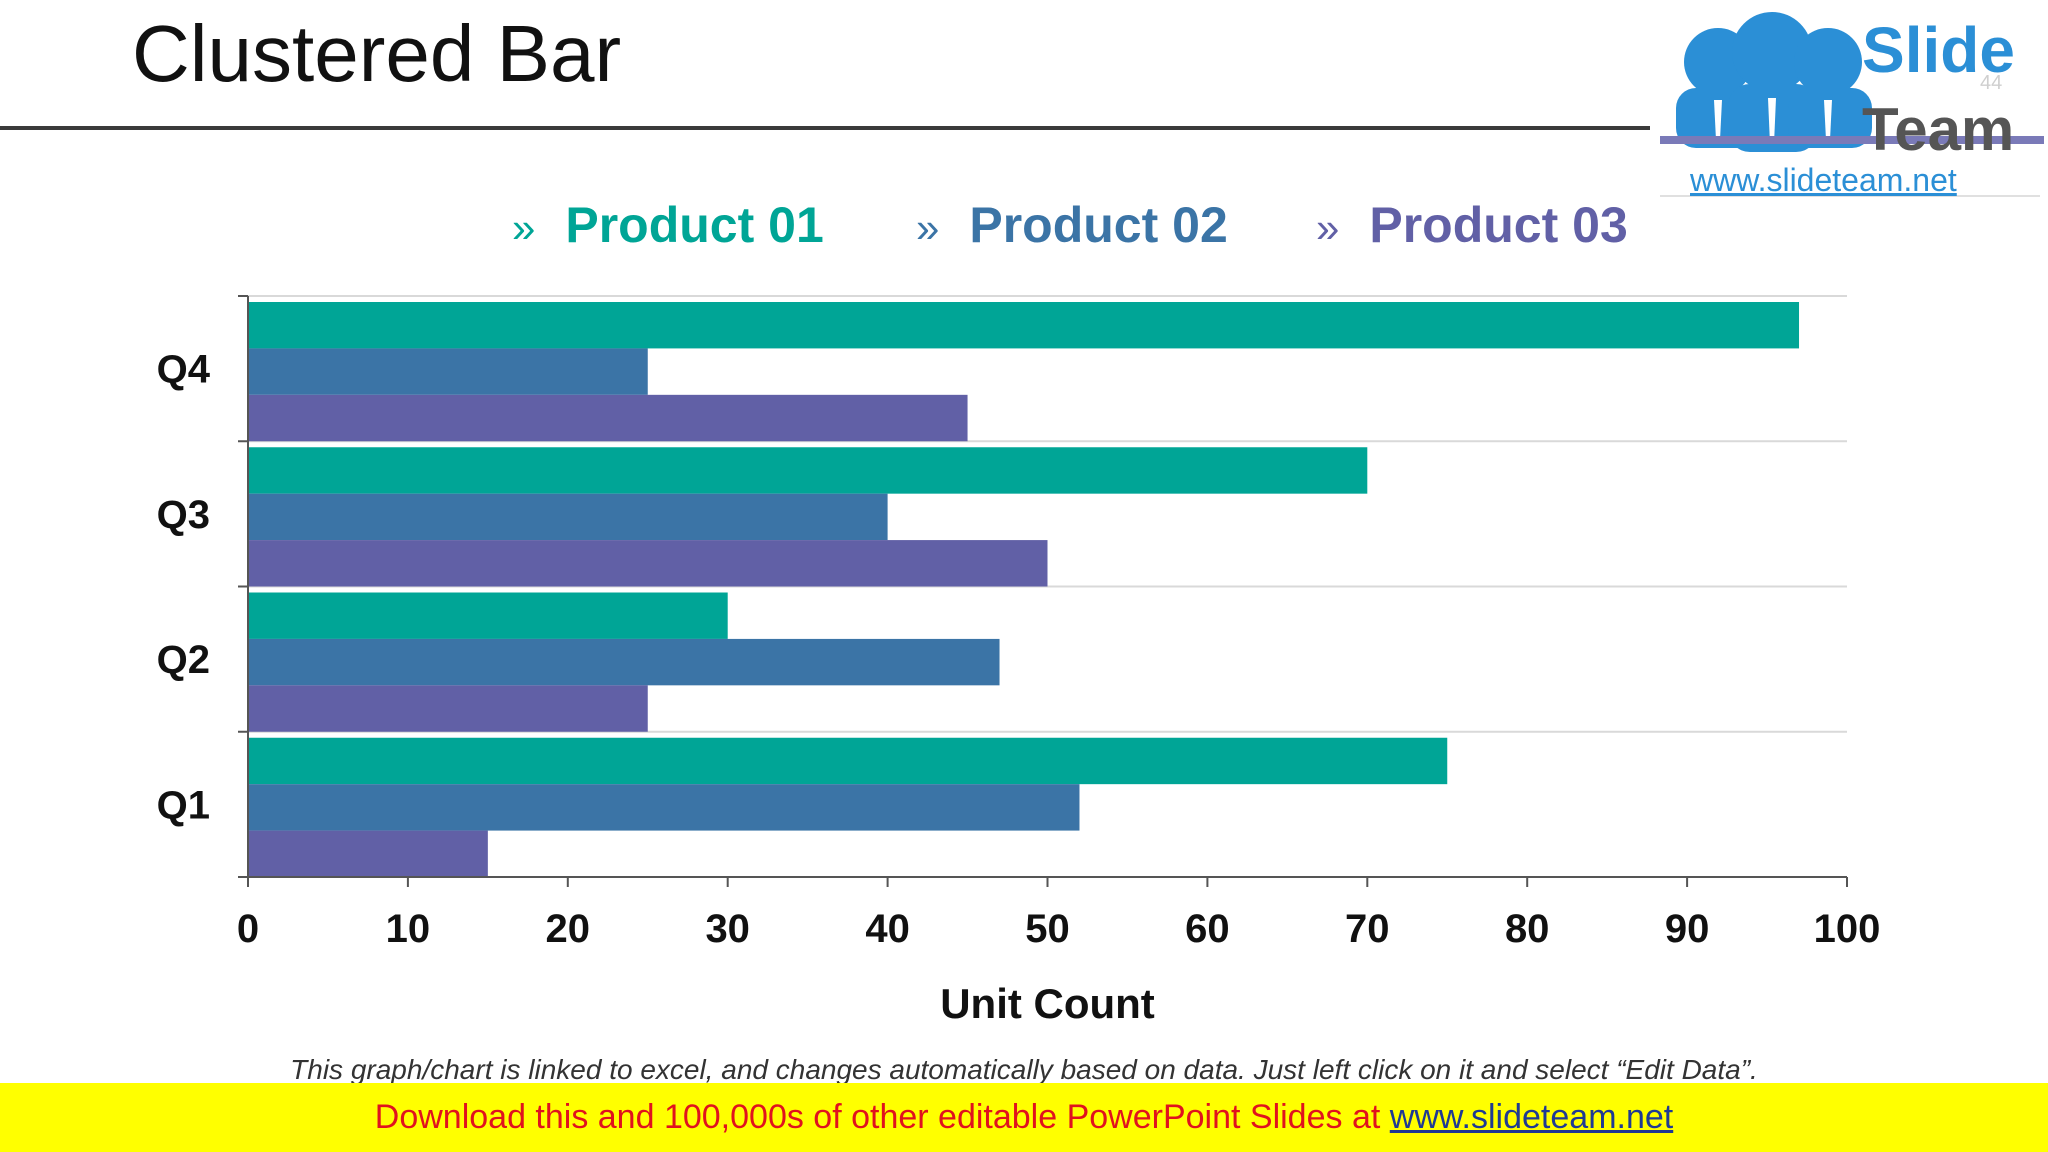  What do you see at coordinates (1527, 929) in the screenshot?
I see `x-tick-label: 80` at bounding box center [1527, 929].